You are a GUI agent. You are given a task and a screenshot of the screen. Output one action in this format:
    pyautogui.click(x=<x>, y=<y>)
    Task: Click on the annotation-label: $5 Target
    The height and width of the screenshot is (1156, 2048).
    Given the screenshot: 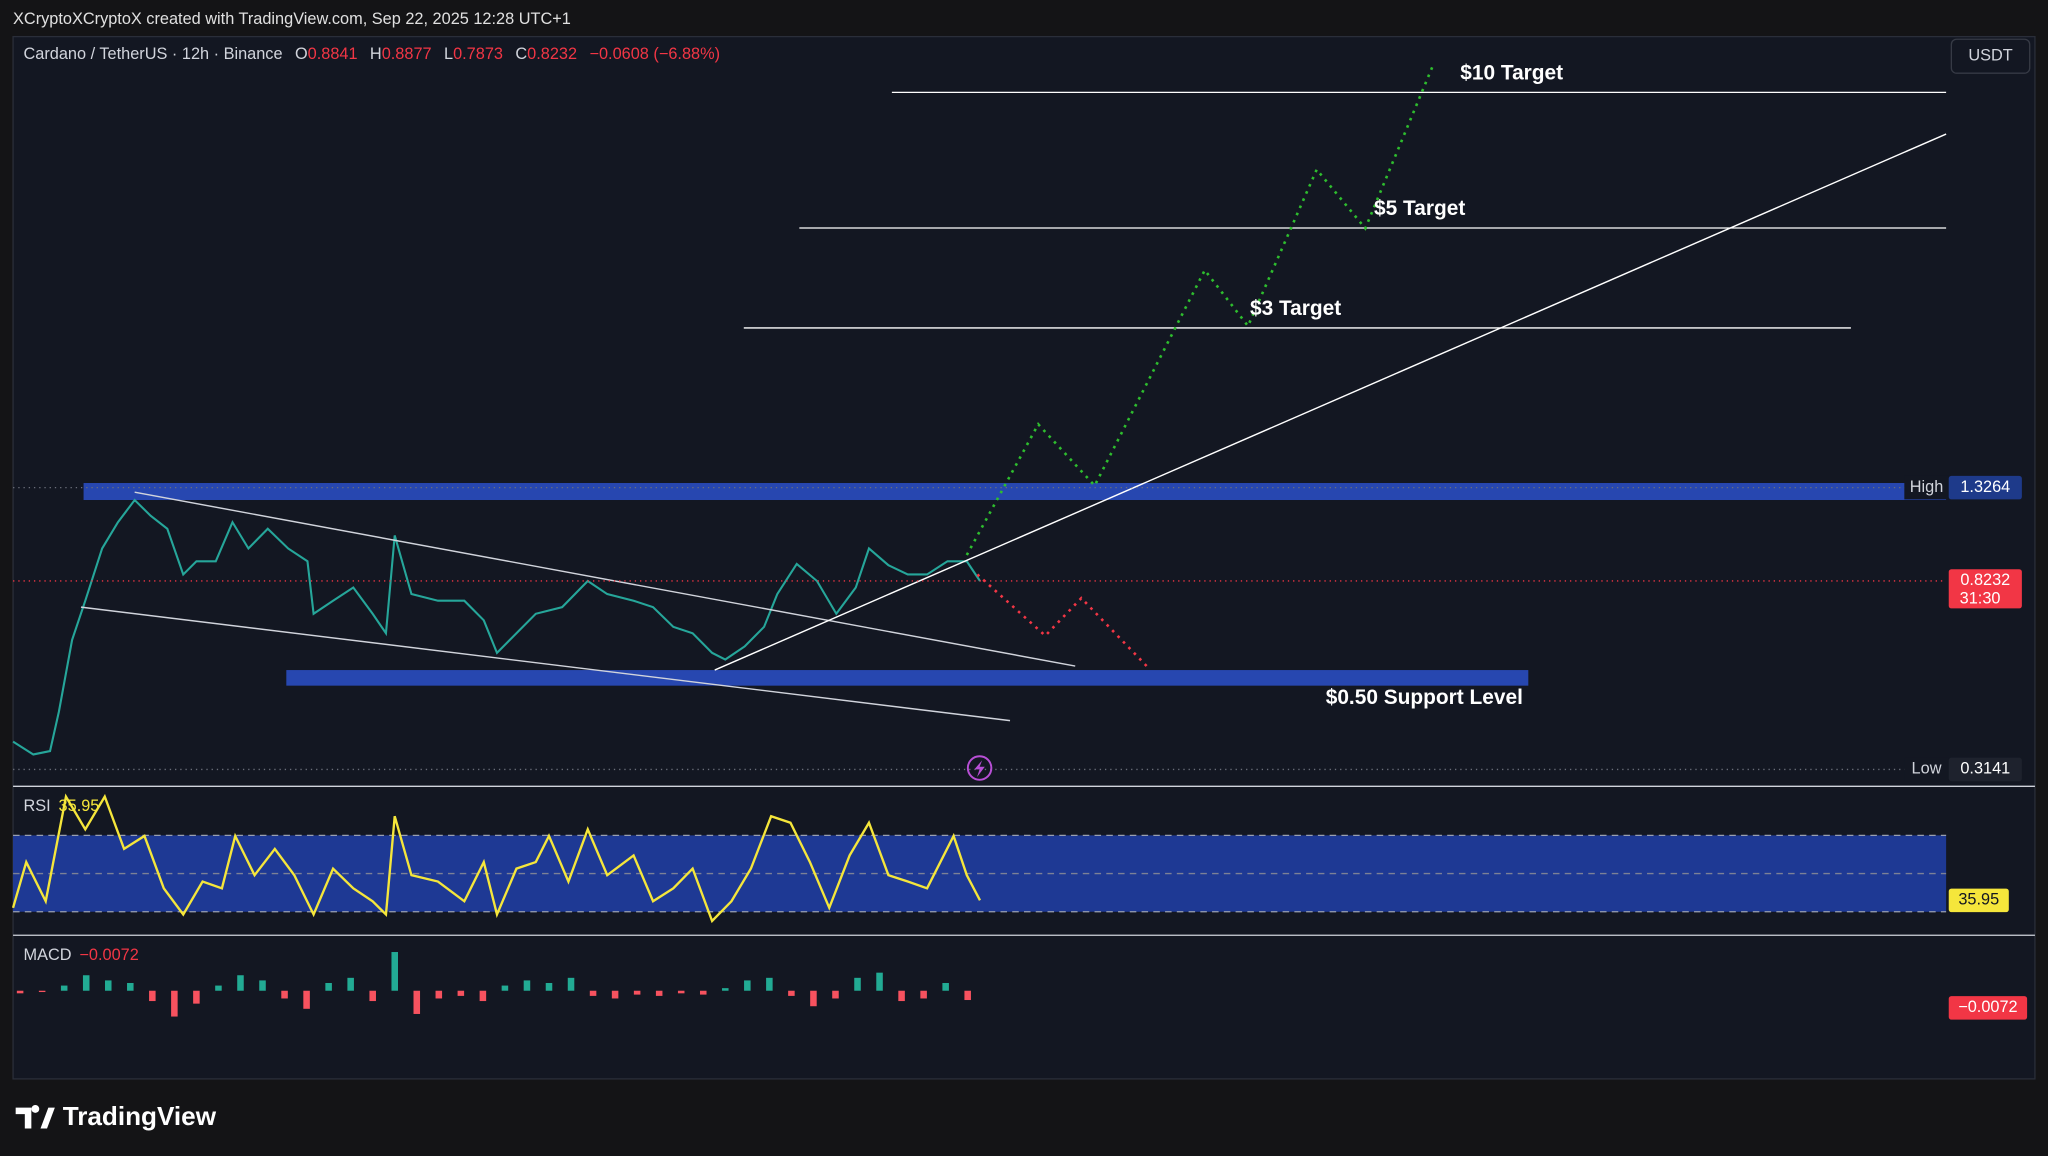 What is the action you would take?
    pyautogui.click(x=1419, y=208)
    